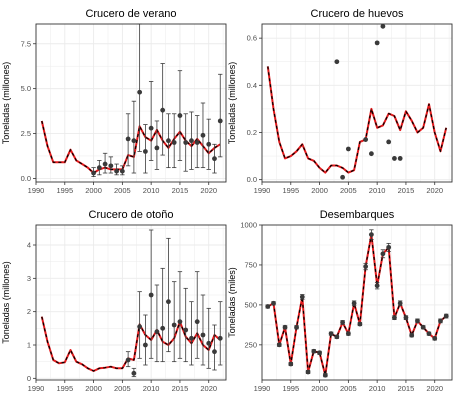 The height and width of the screenshot is (415, 468). Describe the element at coordinates (252, 38) in the screenshot. I see `y-tick-label: 0.6` at that location.